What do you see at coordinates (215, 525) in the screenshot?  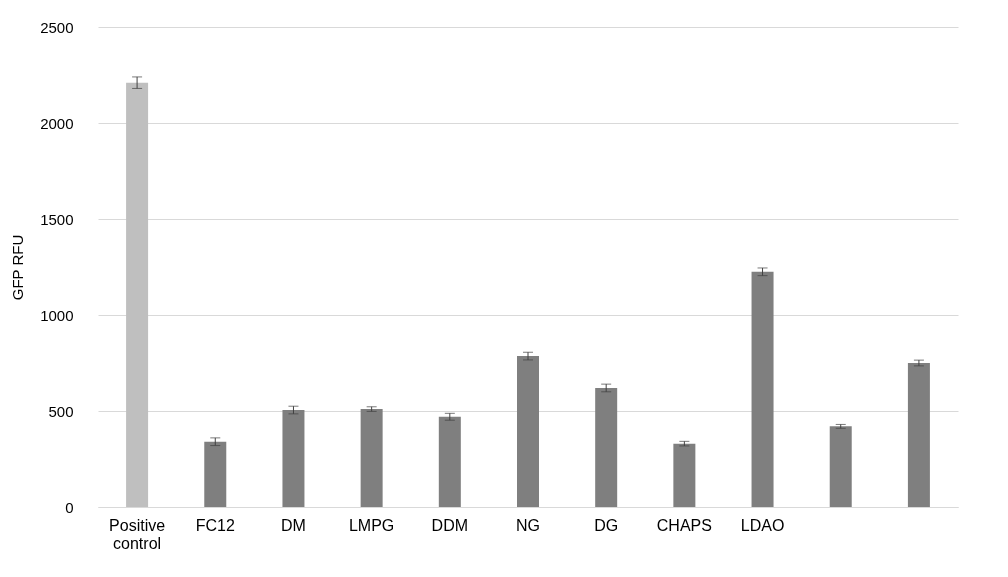 I see `x-tick-label: FC12` at bounding box center [215, 525].